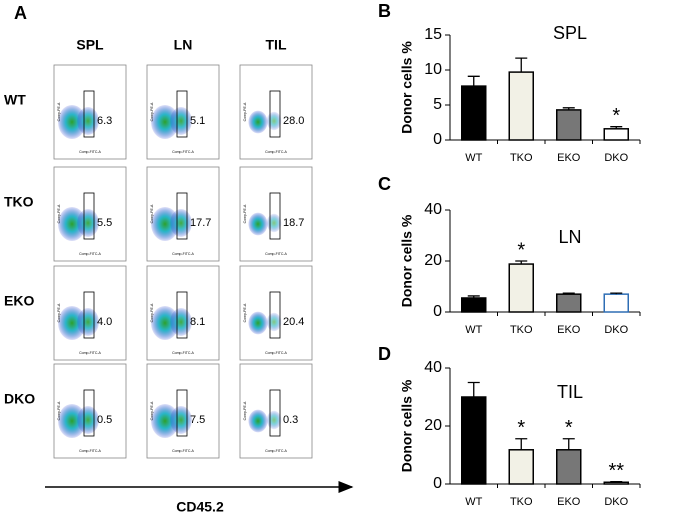 This screenshot has width=697, height=517. I want to click on panel-label: A, so click(20, 13).